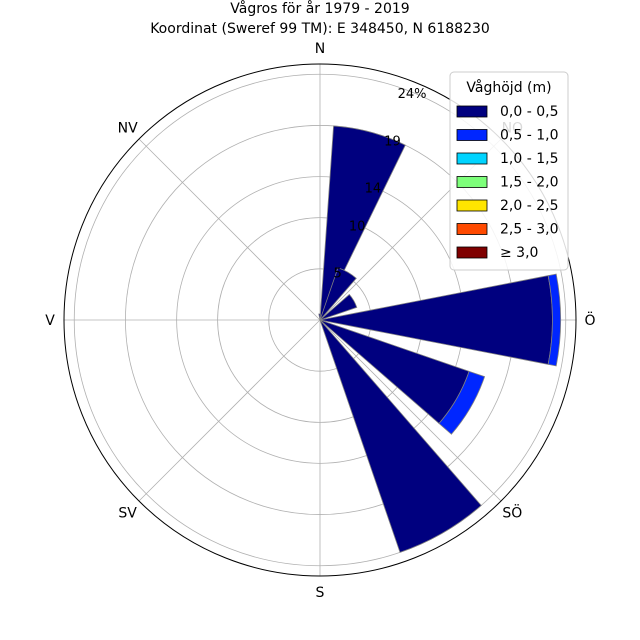 The height and width of the screenshot is (640, 640). What do you see at coordinates (320, 49) in the screenshot?
I see `direction-label: N` at bounding box center [320, 49].